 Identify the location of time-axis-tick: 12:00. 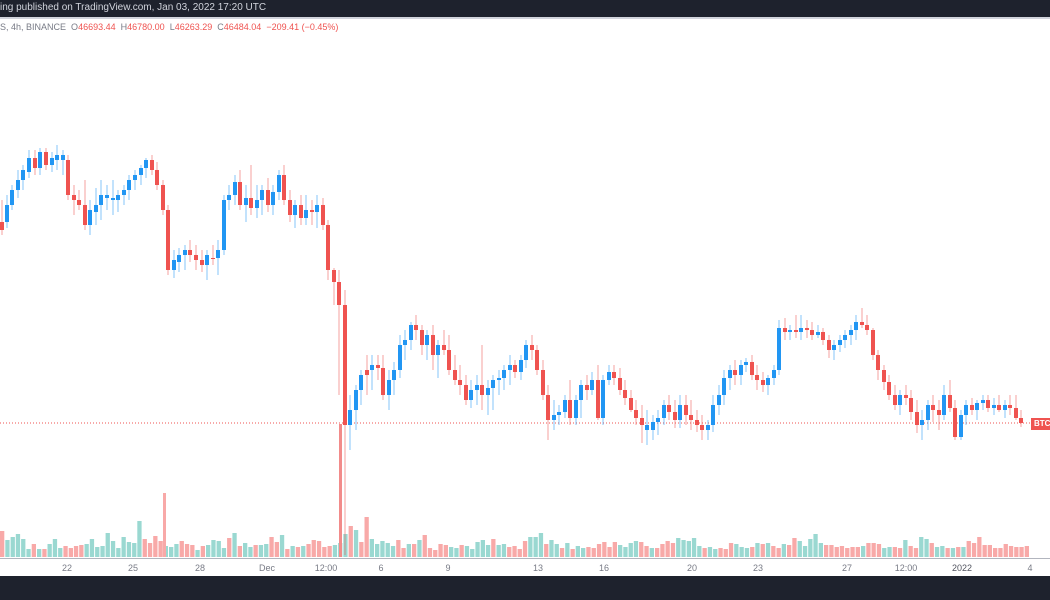
(906, 568).